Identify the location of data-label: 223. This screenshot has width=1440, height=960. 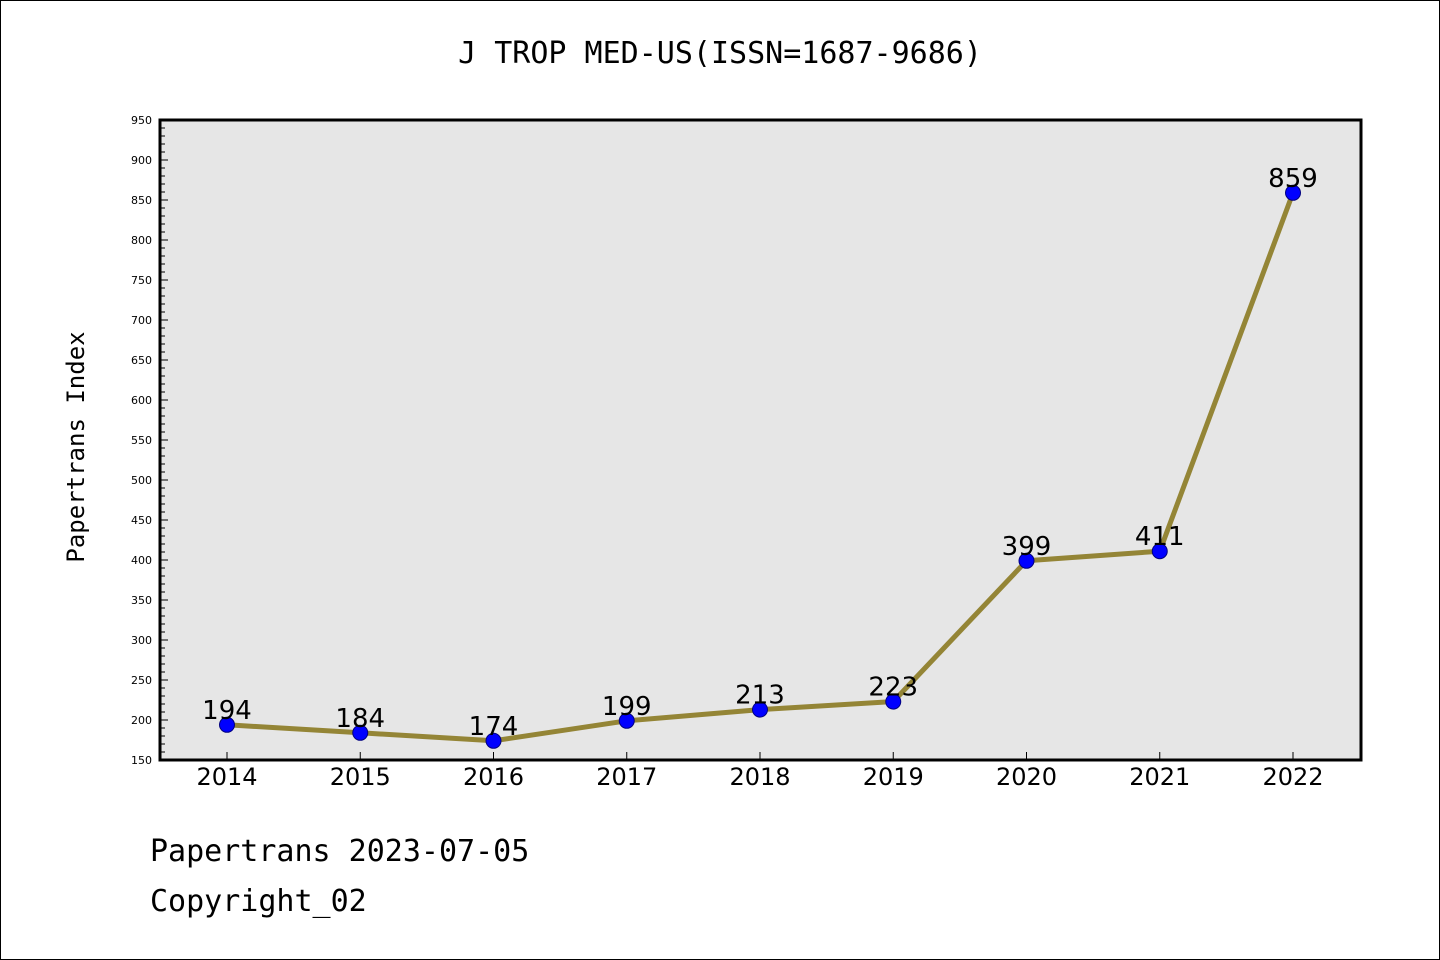
(893, 688).